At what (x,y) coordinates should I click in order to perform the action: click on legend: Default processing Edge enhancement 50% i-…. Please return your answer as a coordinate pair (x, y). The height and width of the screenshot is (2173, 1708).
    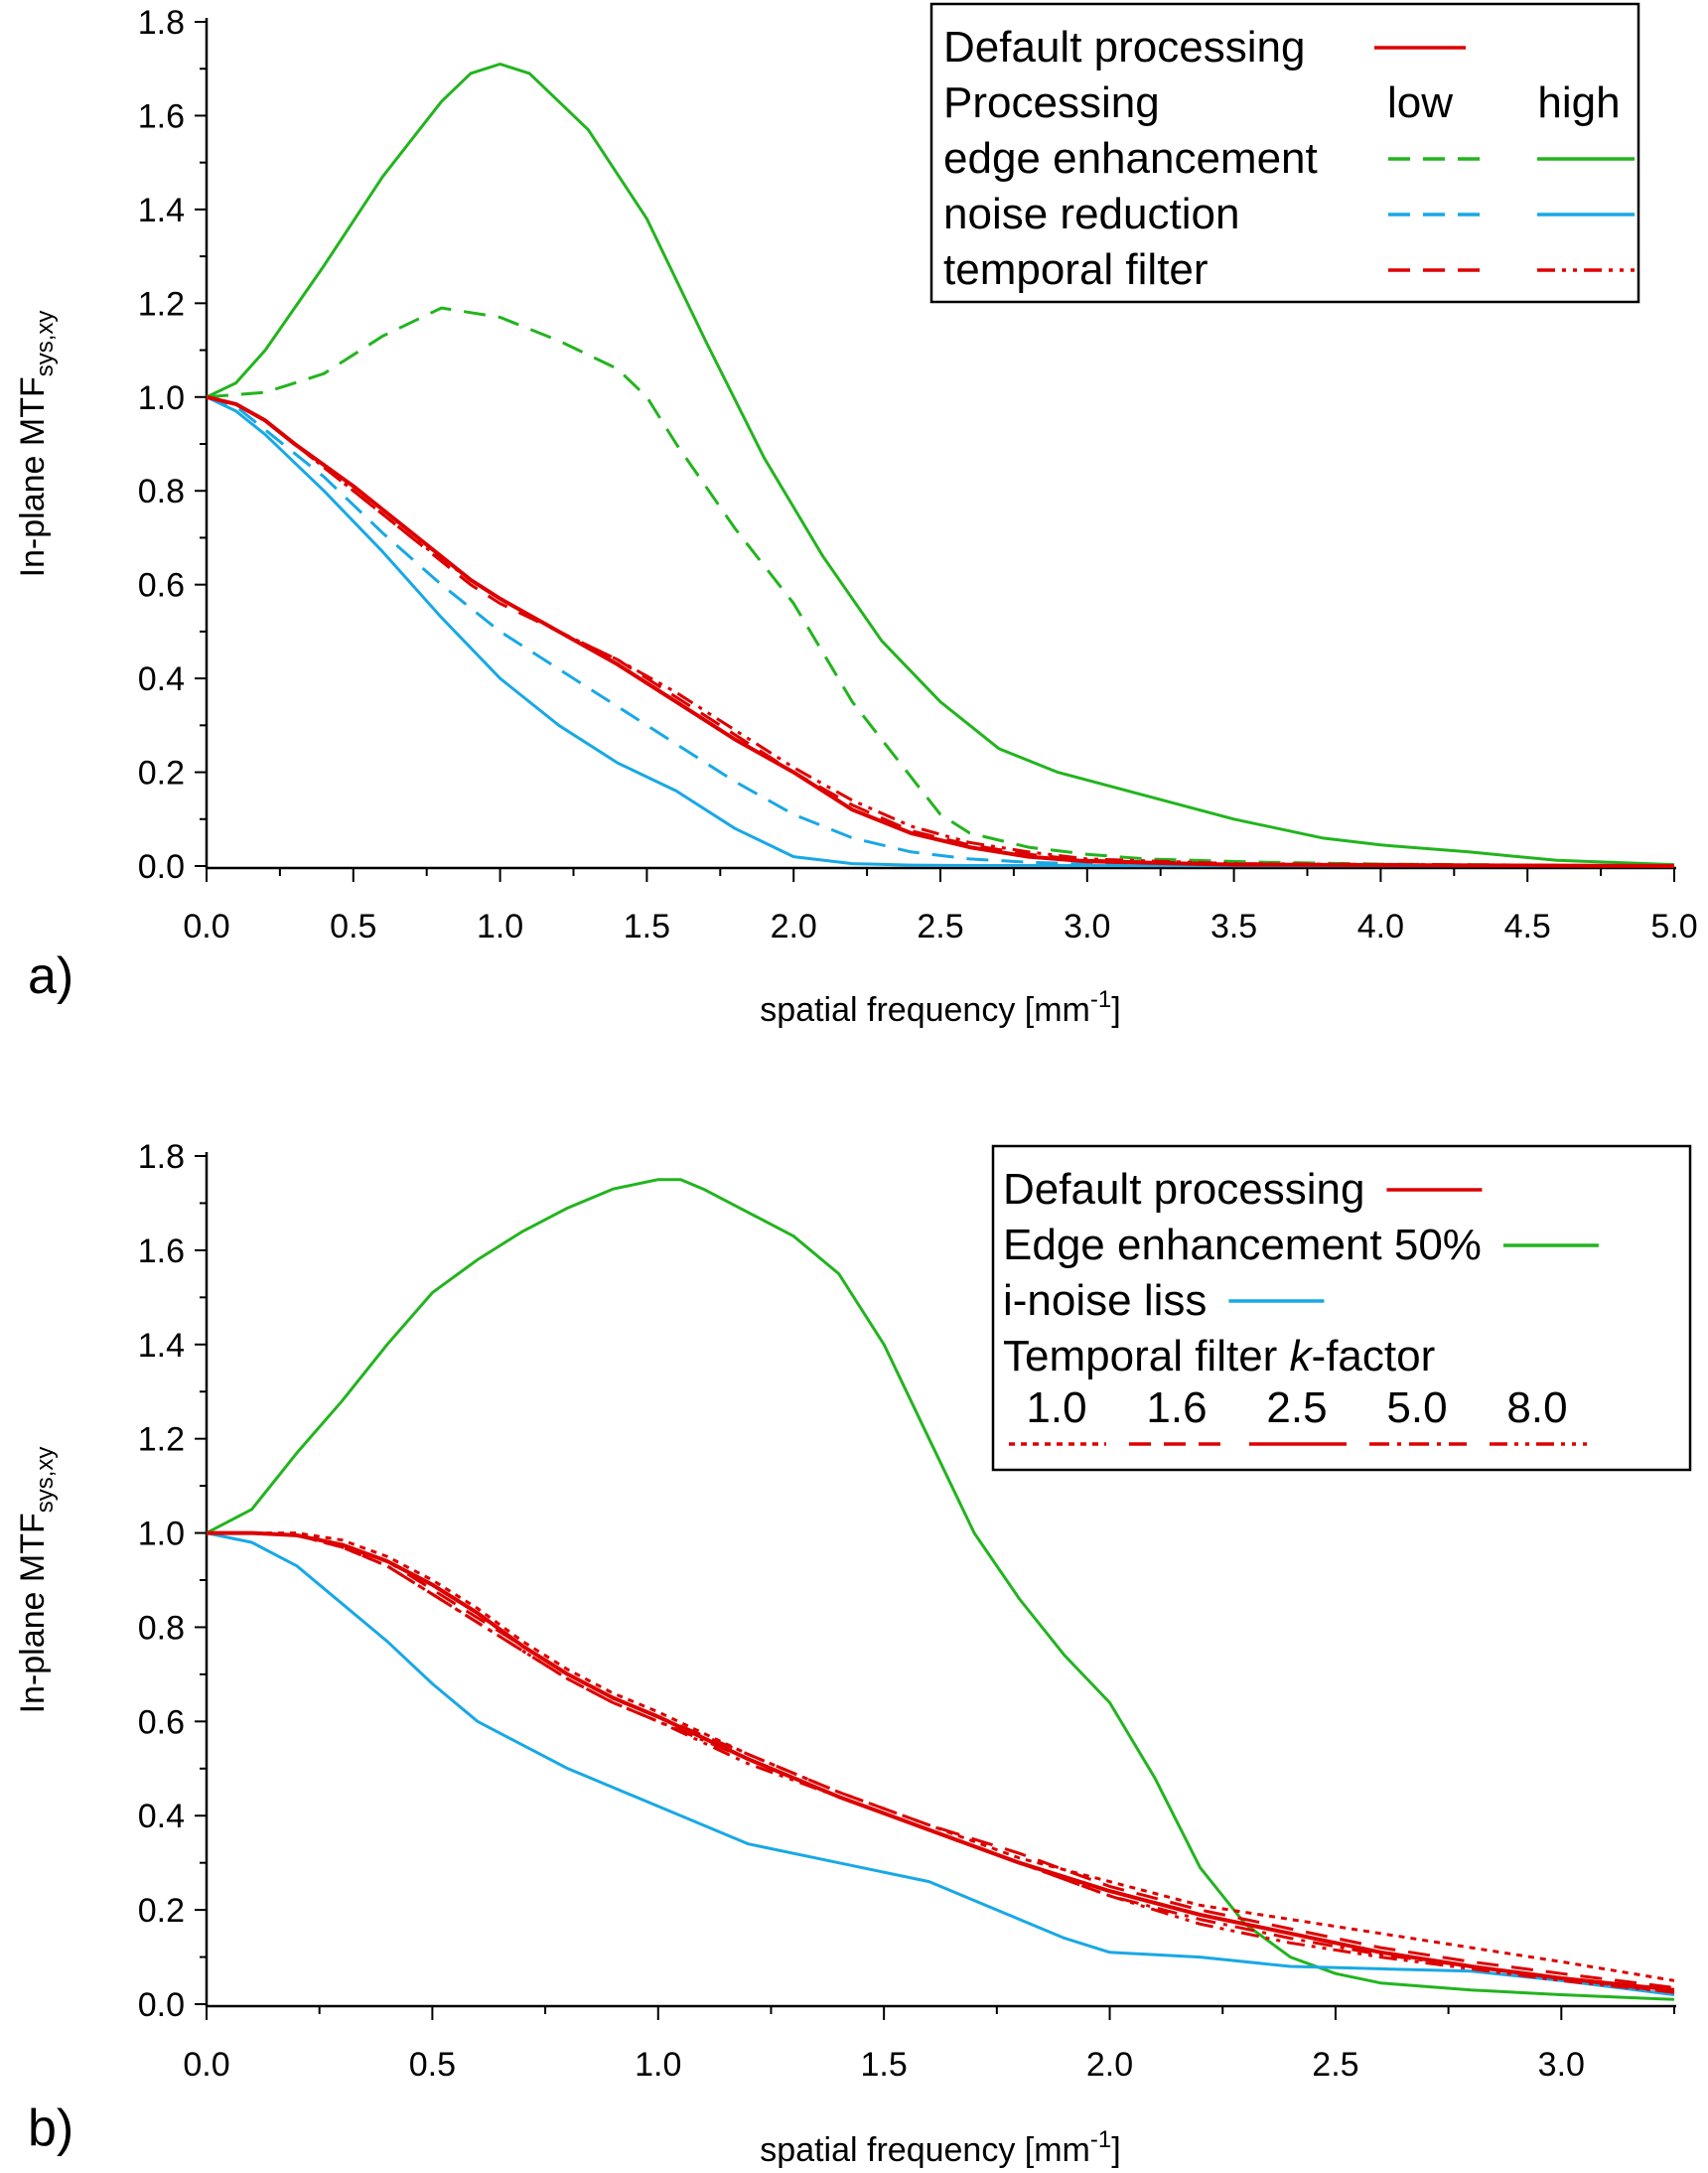
    Looking at the image, I should click on (1341, 1308).